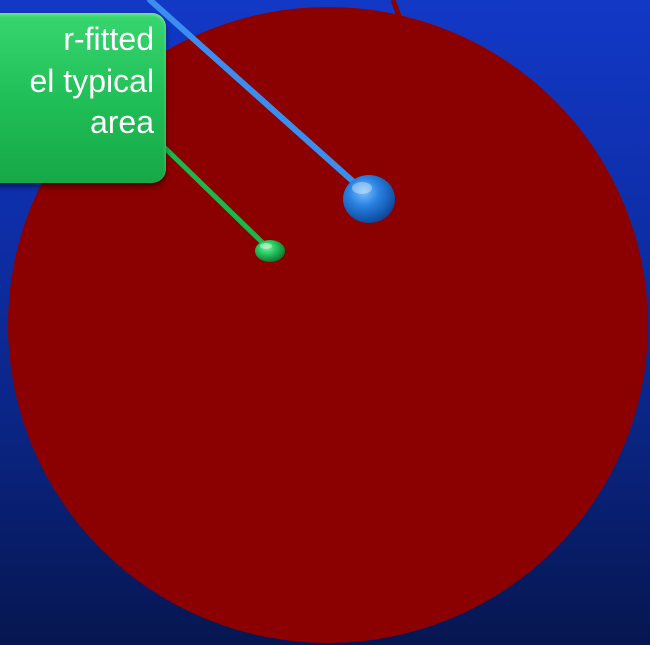 The height and width of the screenshot is (645, 650). I want to click on blue-leader-line, so click(253, 94).